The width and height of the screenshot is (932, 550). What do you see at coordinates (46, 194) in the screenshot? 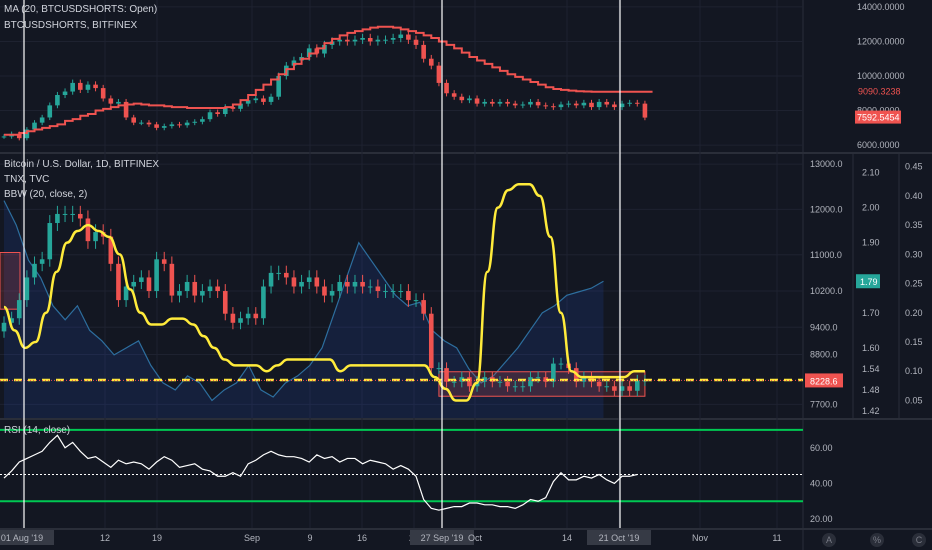
I see `main-legend-bbw: BBW (20, close, 2)` at bounding box center [46, 194].